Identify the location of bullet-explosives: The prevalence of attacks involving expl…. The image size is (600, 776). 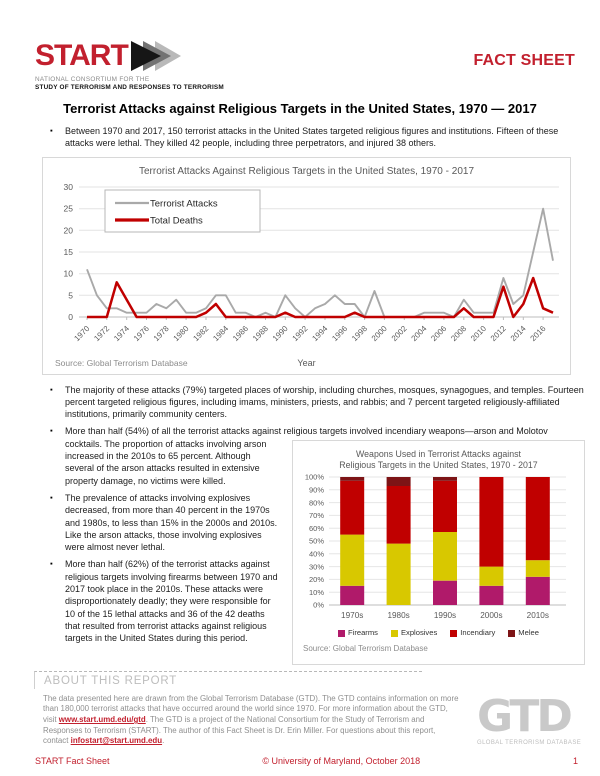
(317, 522).